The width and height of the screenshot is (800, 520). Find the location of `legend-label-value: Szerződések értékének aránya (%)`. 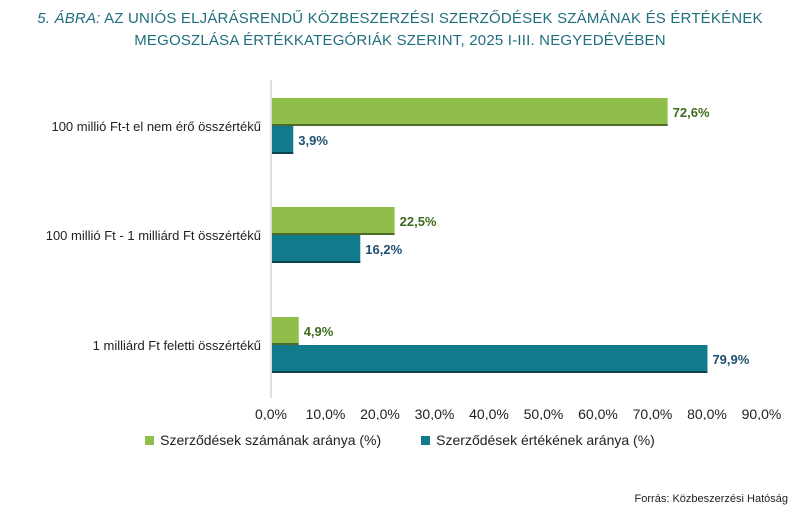

legend-label-value: Szerződések értékének aránya (%) is located at coordinates (545, 440).